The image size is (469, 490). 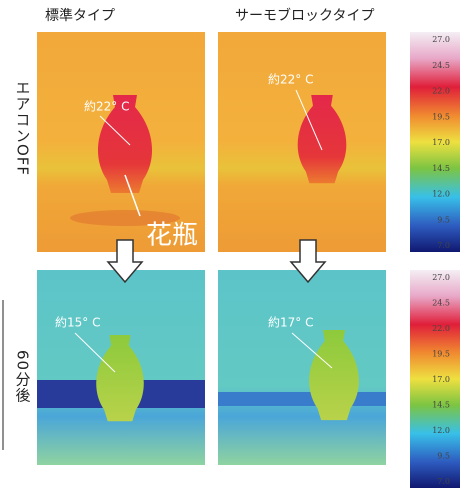 I want to click on callout: 花瓶, so click(x=172, y=236).